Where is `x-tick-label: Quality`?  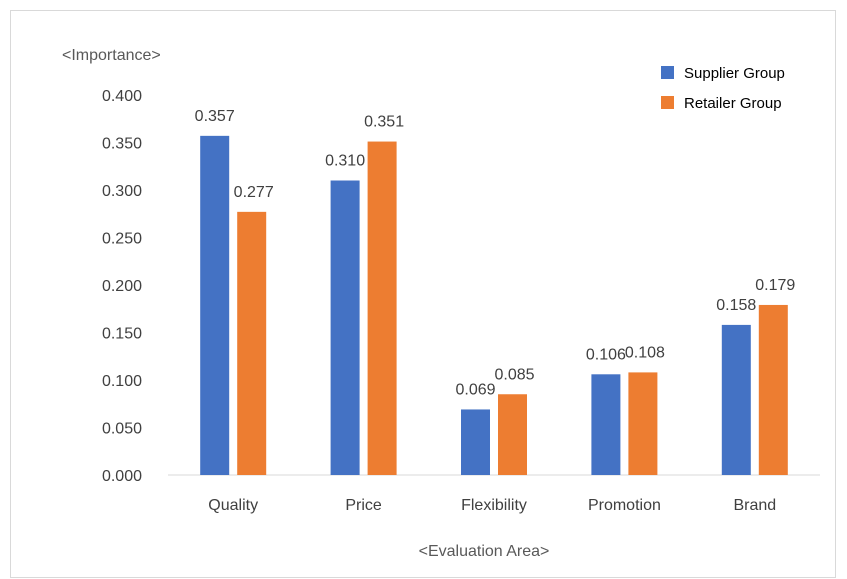 x-tick-label: Quality is located at coordinates (233, 505).